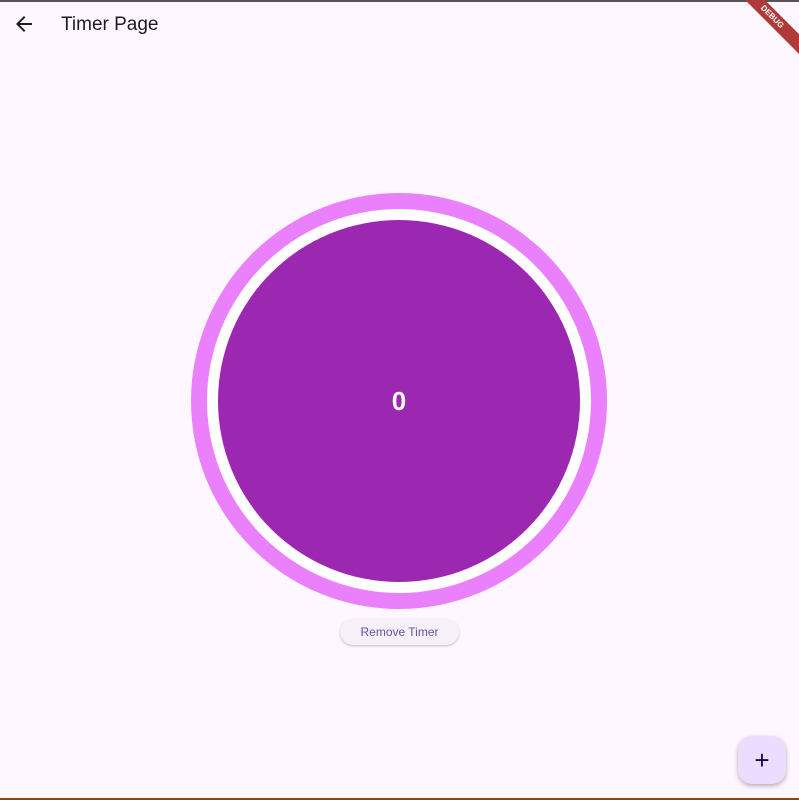 This screenshot has height=800, width=799. What do you see at coordinates (399, 1) in the screenshot?
I see `window-top-border` at bounding box center [399, 1].